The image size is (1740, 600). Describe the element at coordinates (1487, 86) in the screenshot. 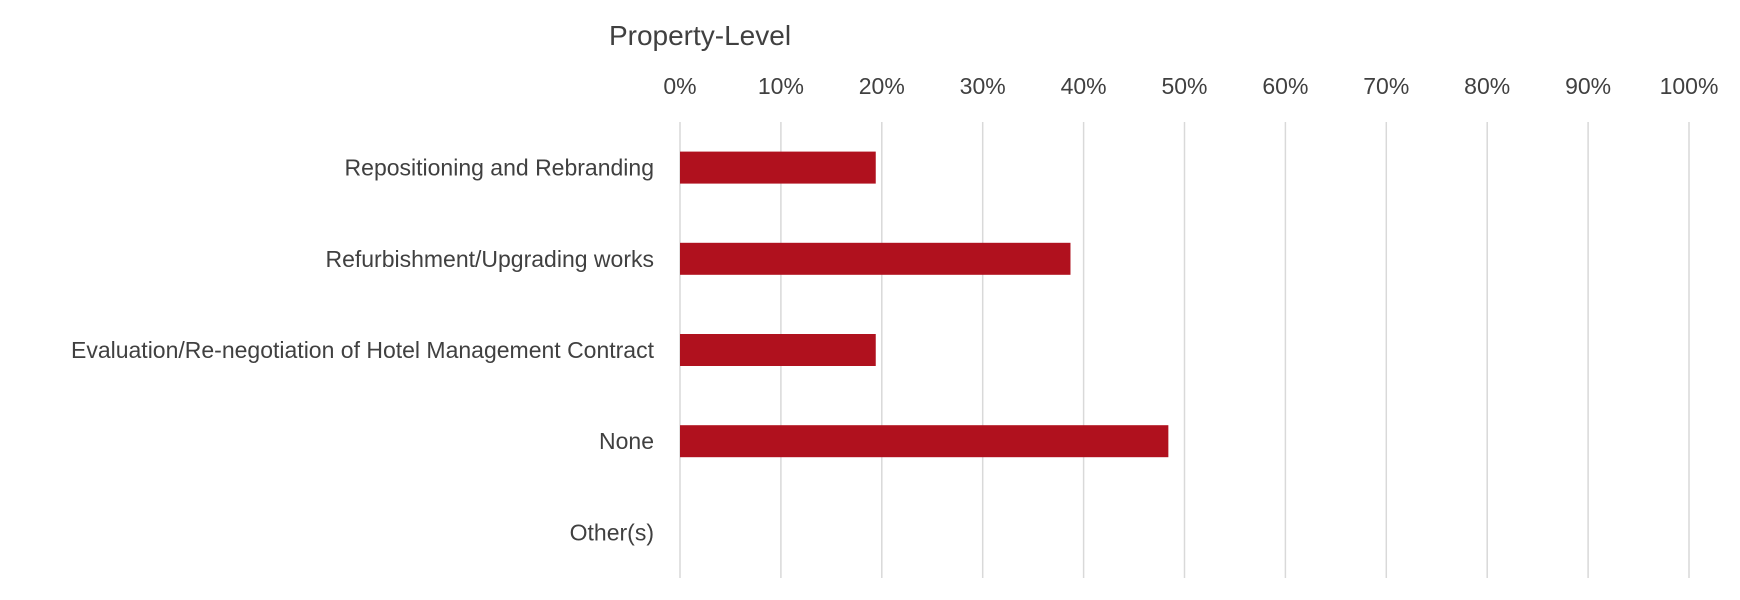

I see `x-tick-label: 80%` at that location.